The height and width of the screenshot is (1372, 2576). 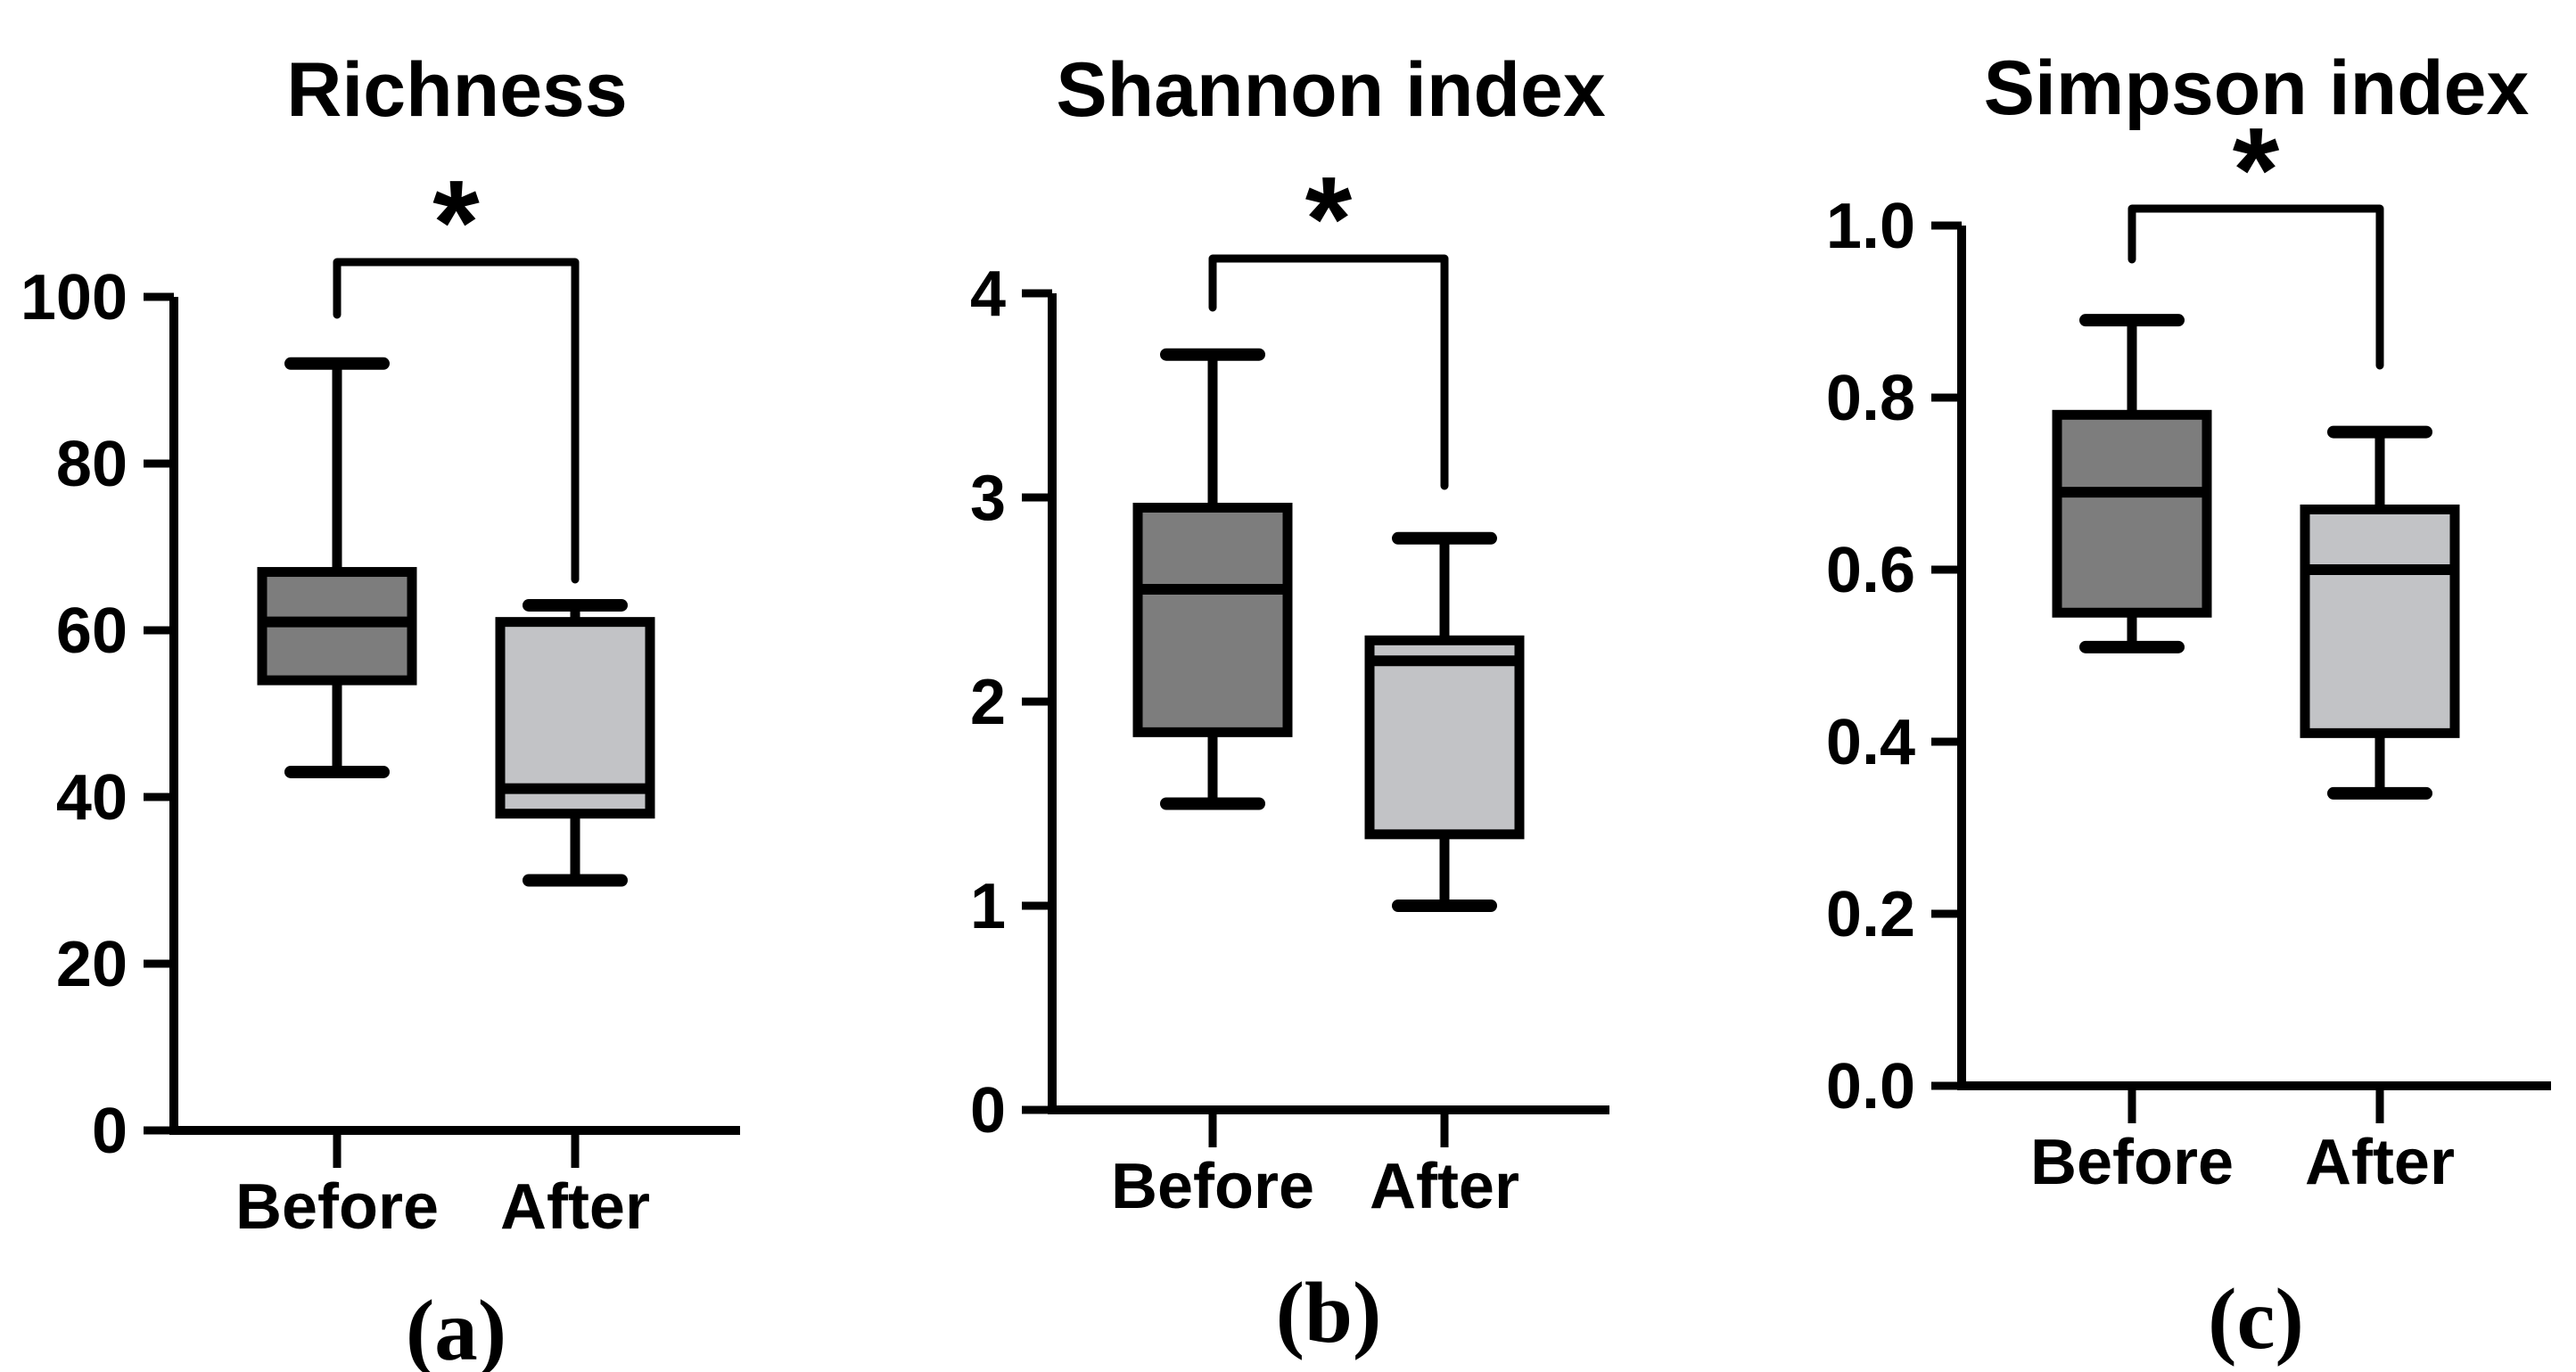 I want to click on panel-title: Simpson index, so click(x=2257, y=88).